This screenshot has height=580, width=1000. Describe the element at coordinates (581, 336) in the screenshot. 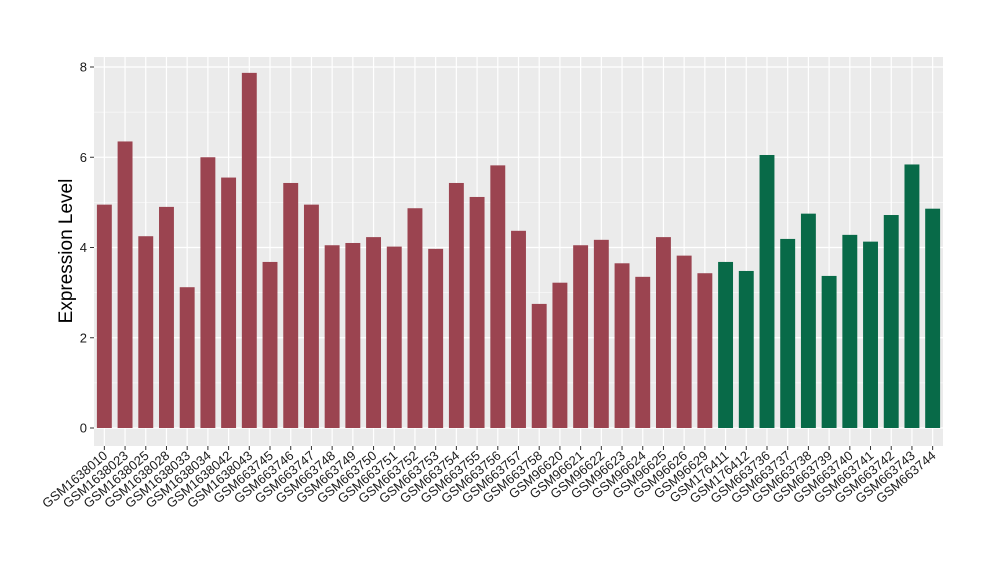

I see `bar-GSM96621` at that location.